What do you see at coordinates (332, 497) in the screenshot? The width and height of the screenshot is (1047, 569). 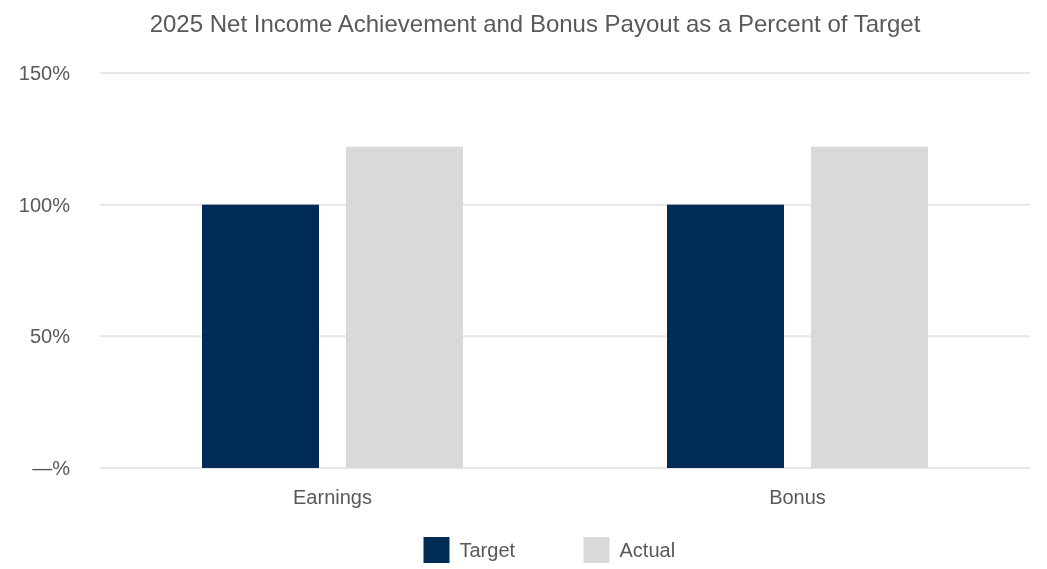 I see `x-tick-label: Earnings` at bounding box center [332, 497].